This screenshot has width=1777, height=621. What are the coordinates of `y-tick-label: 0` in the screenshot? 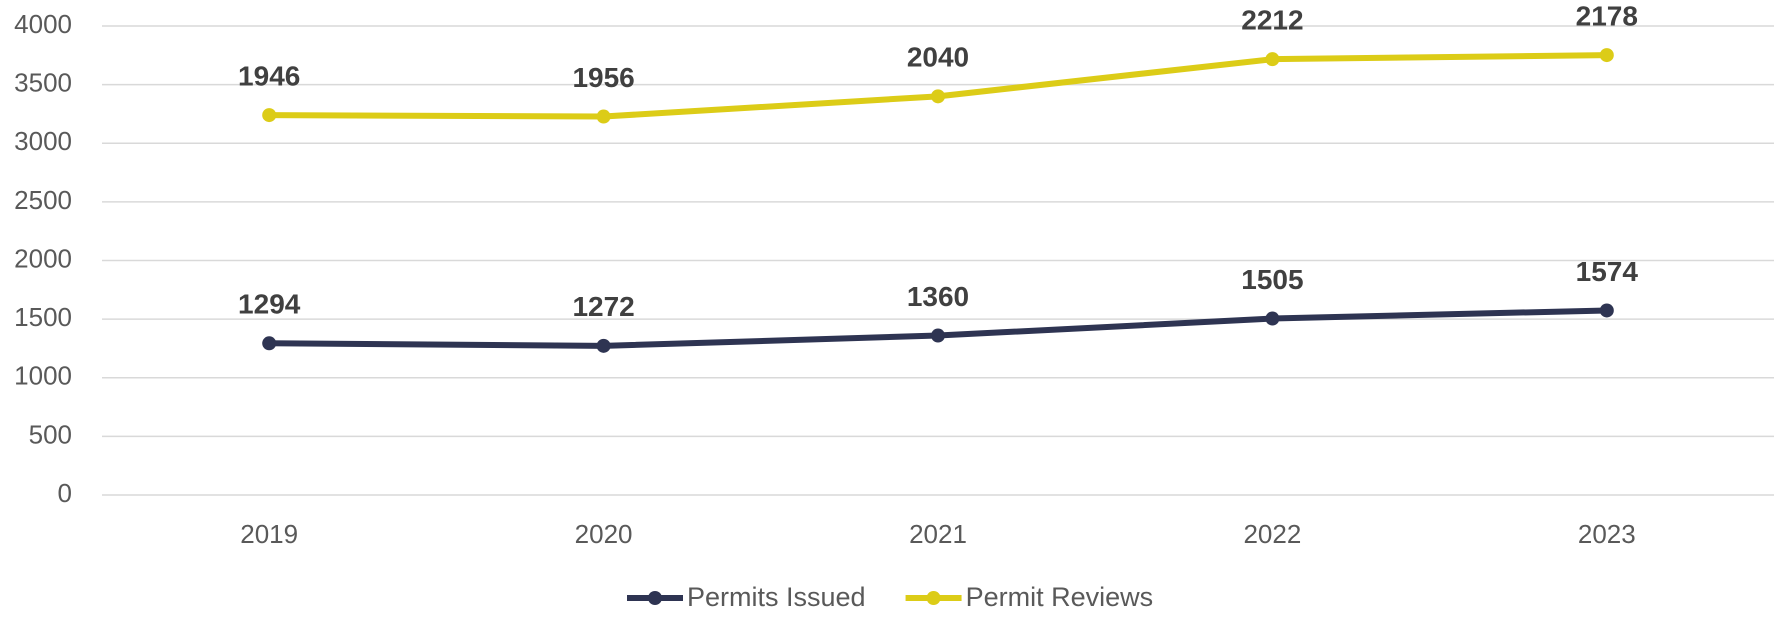 It's located at (65, 493).